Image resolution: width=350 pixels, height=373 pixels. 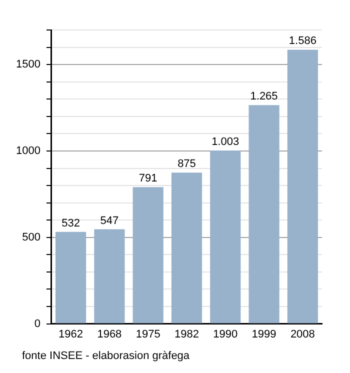 What do you see at coordinates (225, 334) in the screenshot?
I see `x-tick-label: 1990` at bounding box center [225, 334].